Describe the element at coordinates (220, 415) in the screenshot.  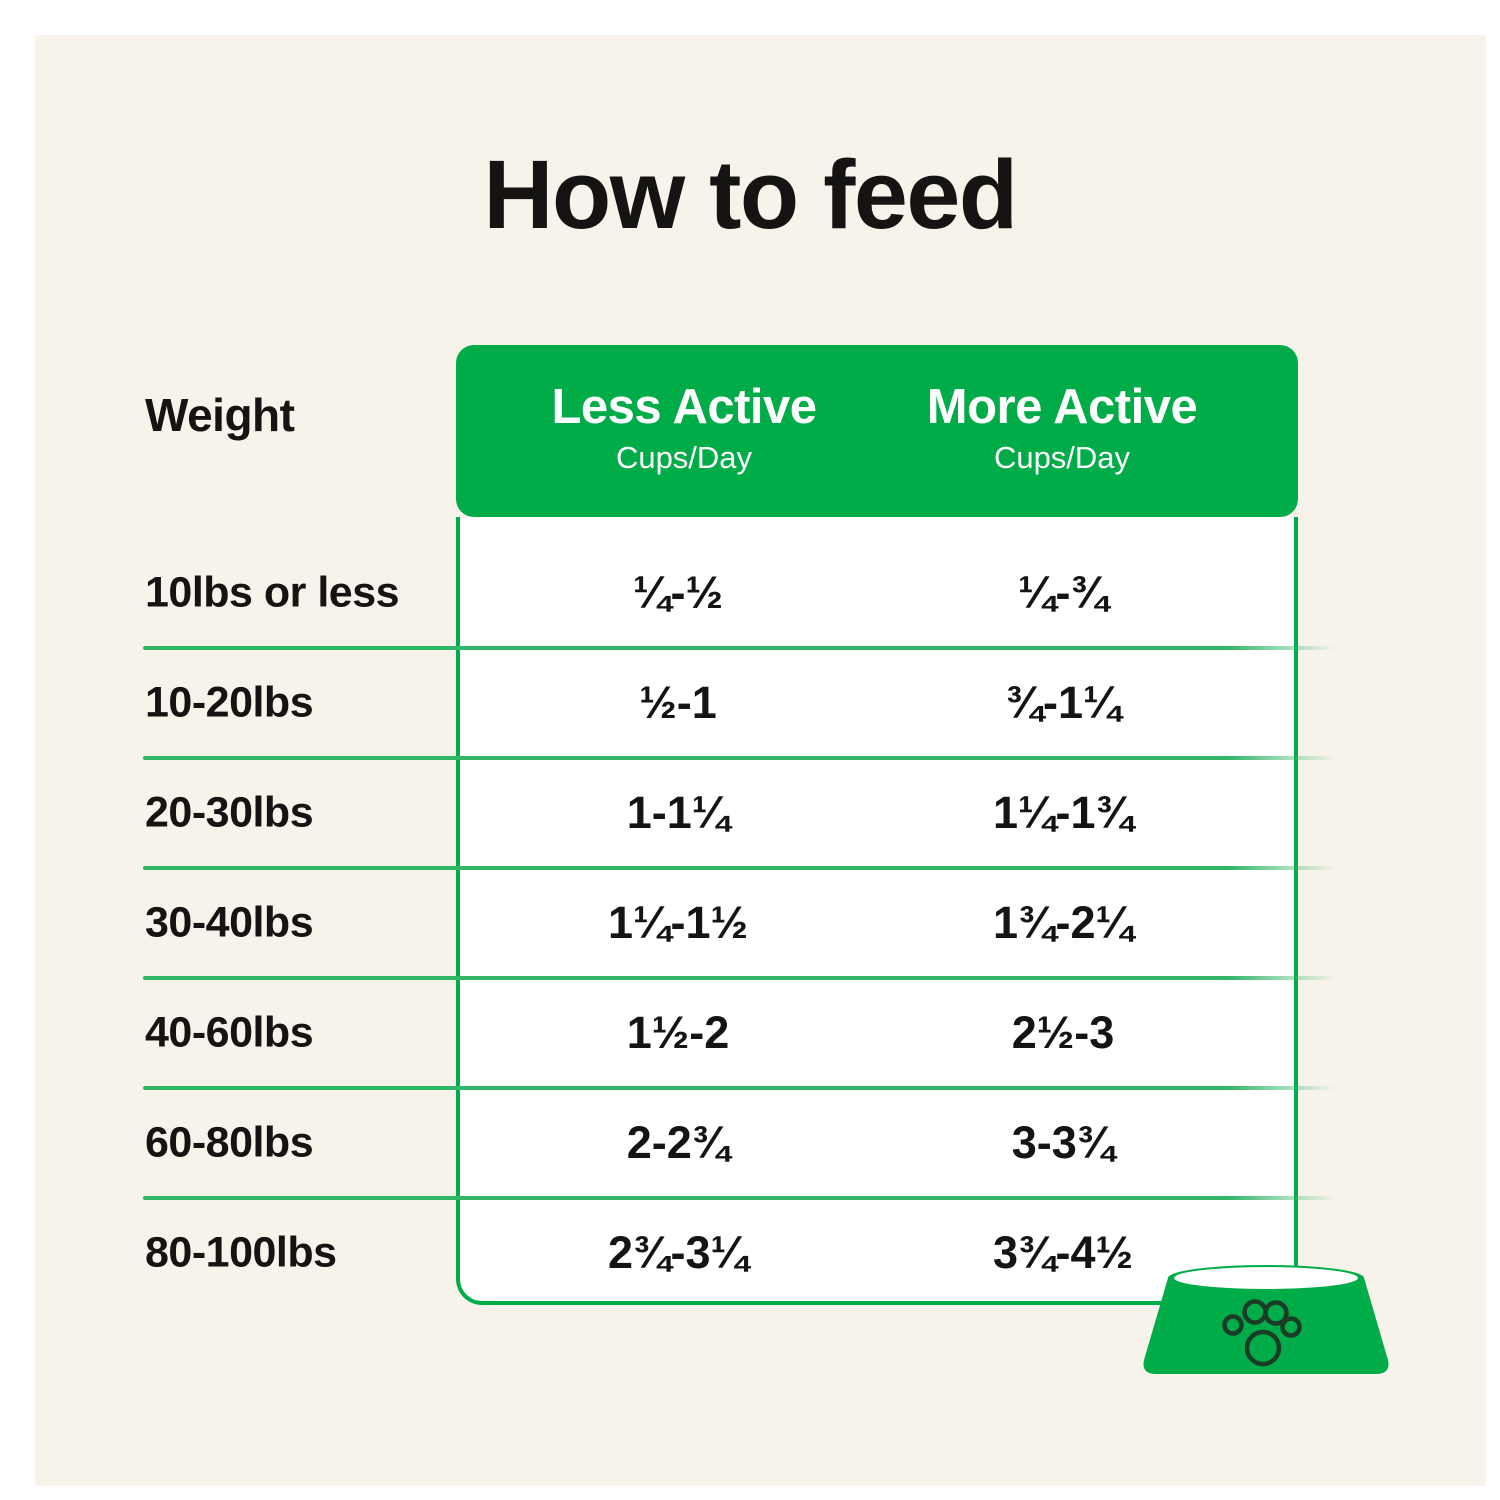
I see `weight-column-header: Weight` at that location.